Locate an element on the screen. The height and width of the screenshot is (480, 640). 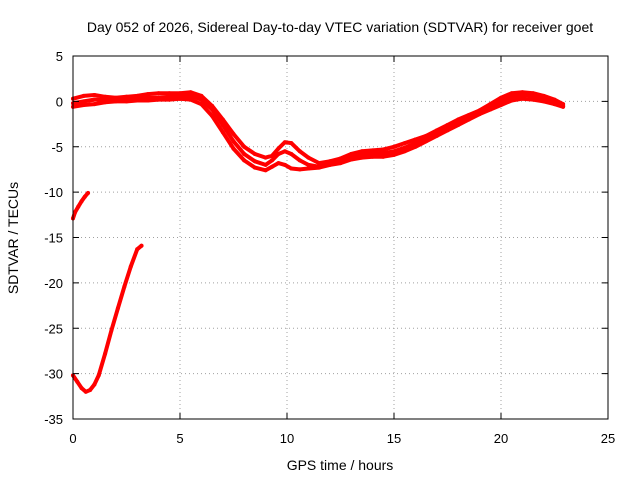
y-tick-label: 0 is located at coordinates (59, 101).